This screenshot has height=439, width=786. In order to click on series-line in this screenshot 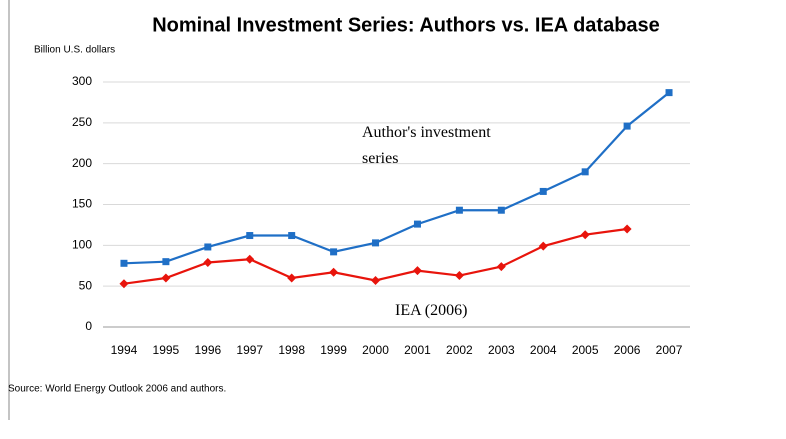, I will do `click(375, 256)`.